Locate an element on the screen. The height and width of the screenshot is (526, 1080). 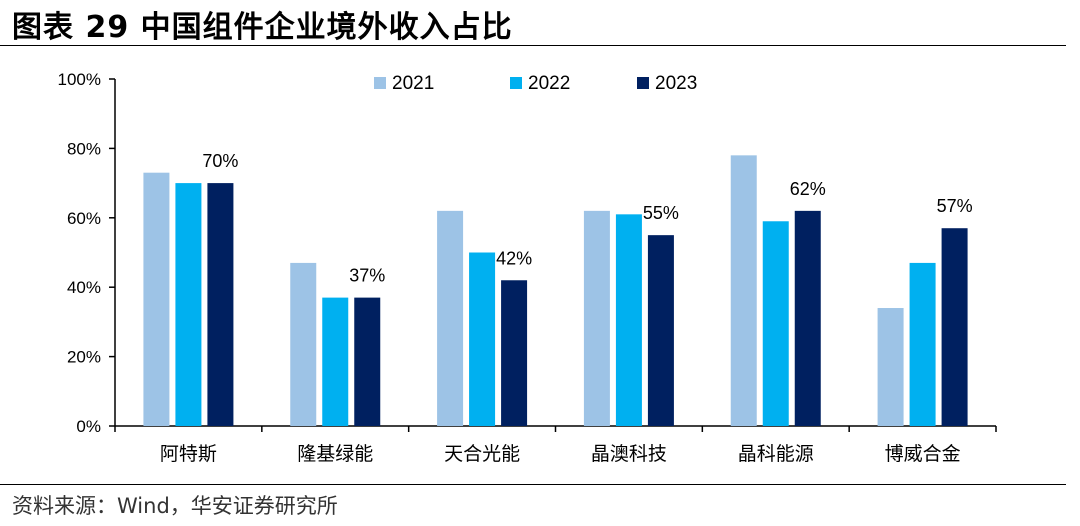
legend-swatch-2021 is located at coordinates (380, 83).